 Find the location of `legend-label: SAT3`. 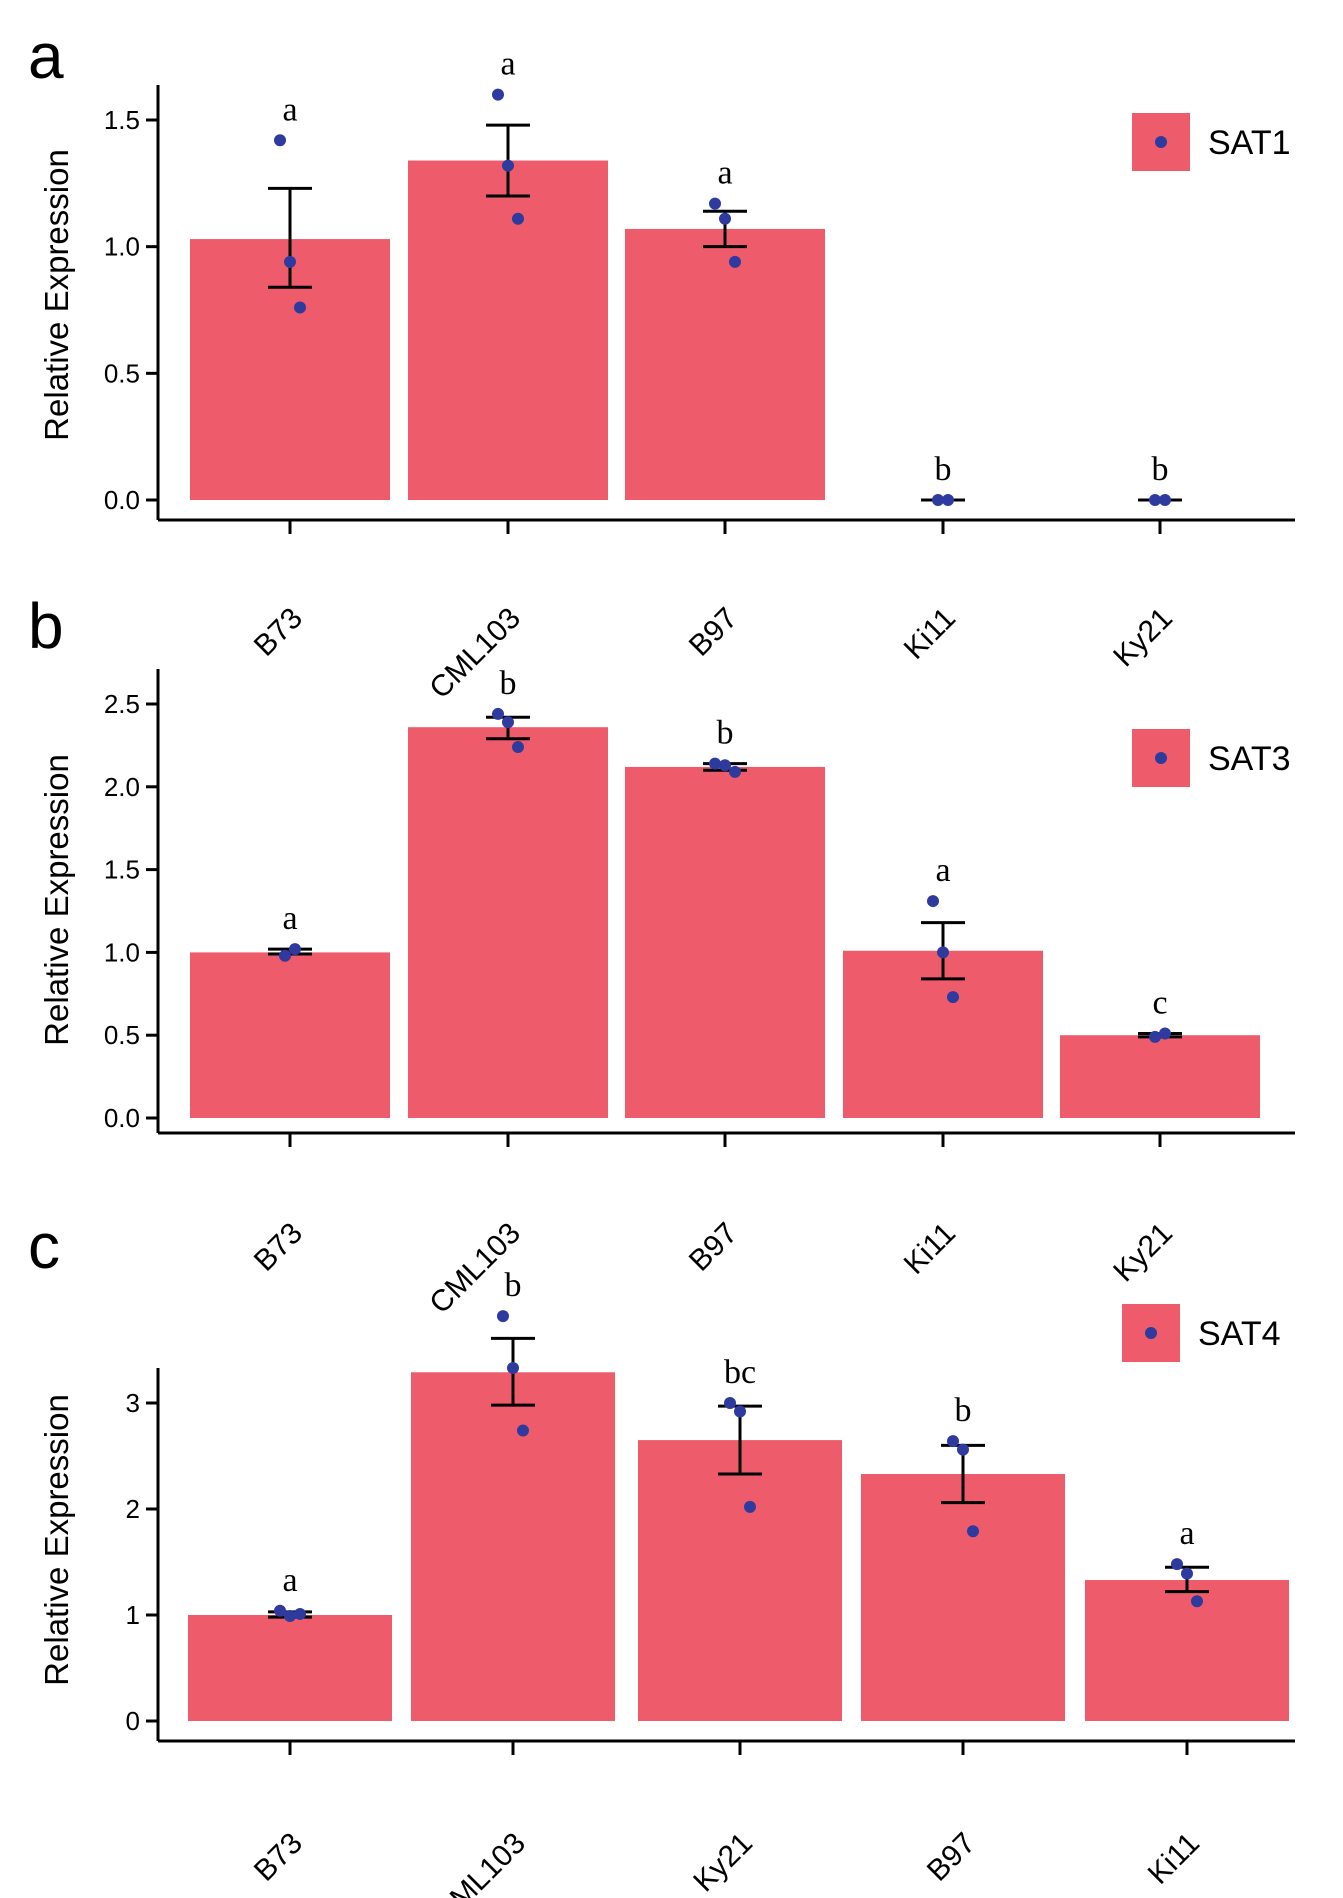

legend-label: SAT3 is located at coordinates (1249, 759).